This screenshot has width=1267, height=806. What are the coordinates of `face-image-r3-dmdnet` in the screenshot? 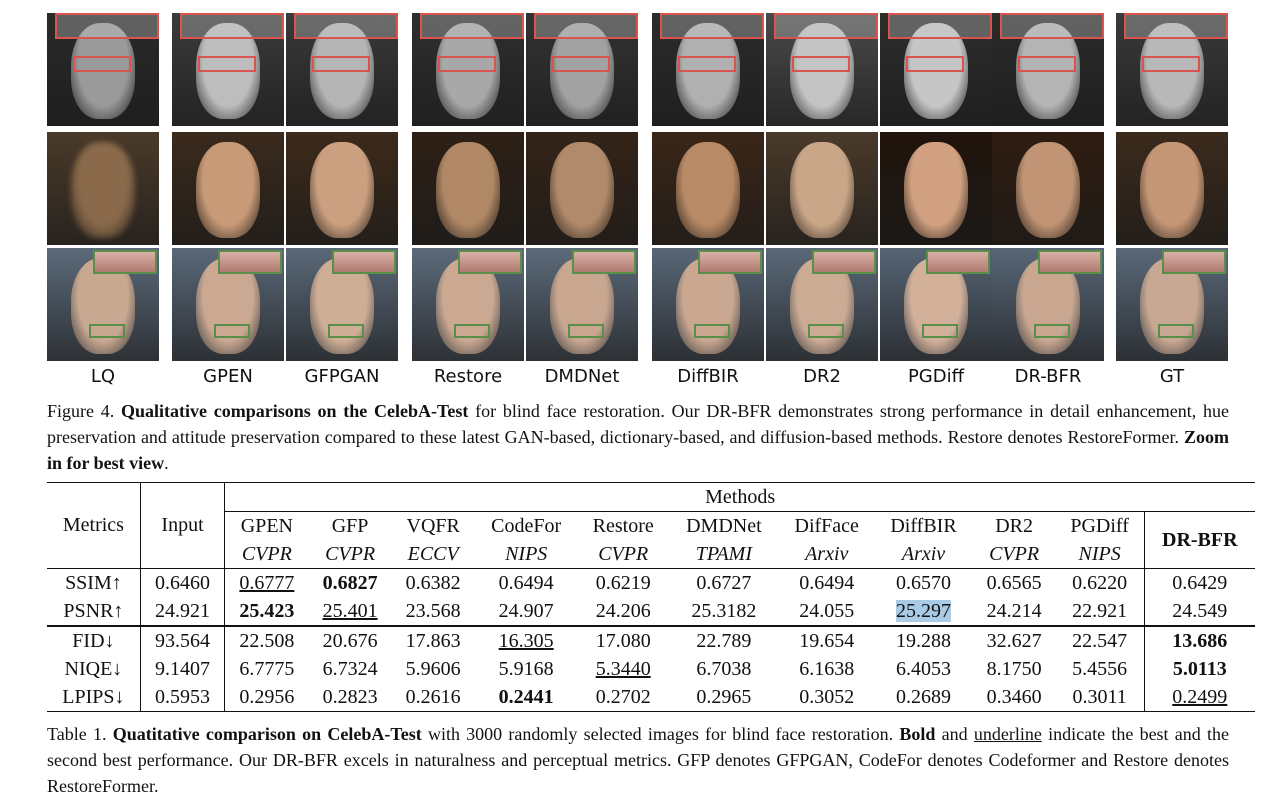 It's located at (582, 304).